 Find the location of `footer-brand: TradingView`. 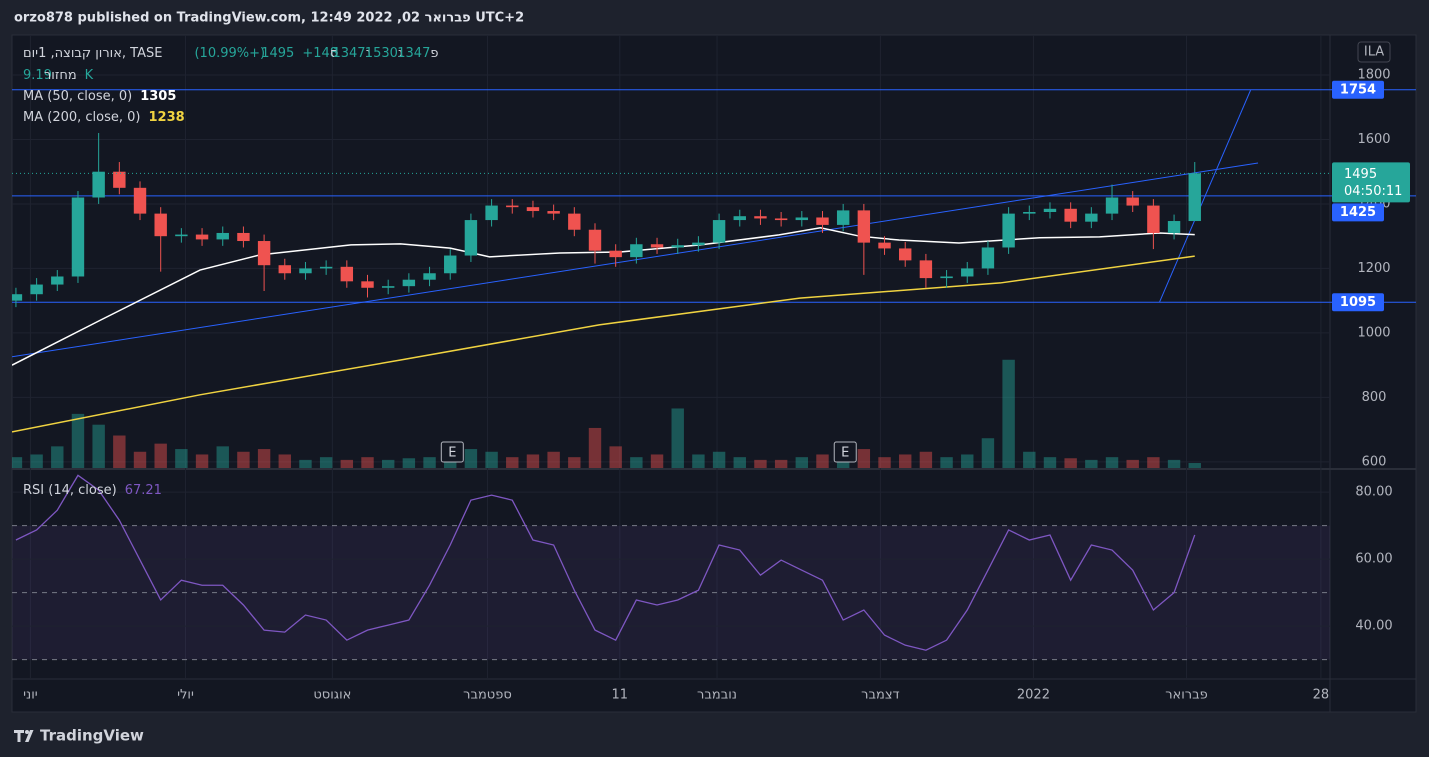

footer-brand: TradingView is located at coordinates (92, 736).